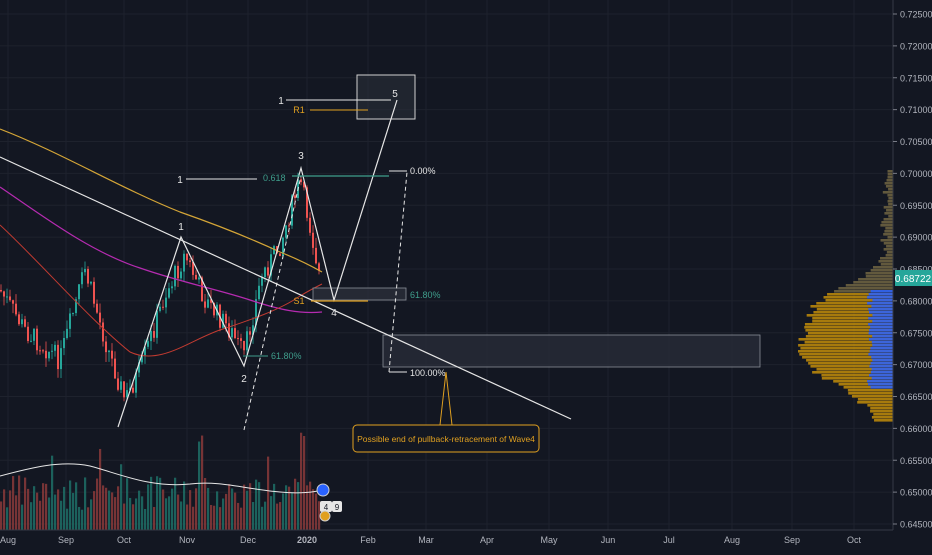  Describe the element at coordinates (916, 301) in the screenshot. I see `y-tick-label: 0.68000` at that location.